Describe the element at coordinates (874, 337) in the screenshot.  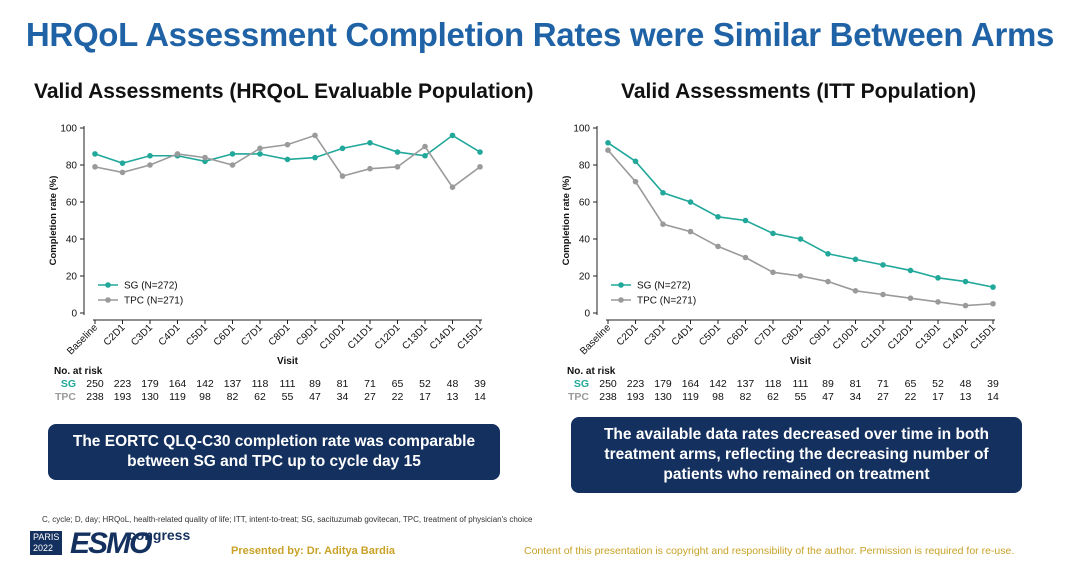
I see `x-tick-label: C11D1` at that location.